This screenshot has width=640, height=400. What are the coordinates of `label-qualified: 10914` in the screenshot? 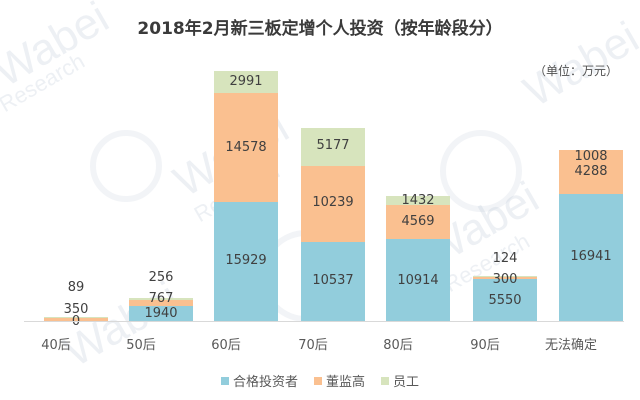 It's located at (418, 280).